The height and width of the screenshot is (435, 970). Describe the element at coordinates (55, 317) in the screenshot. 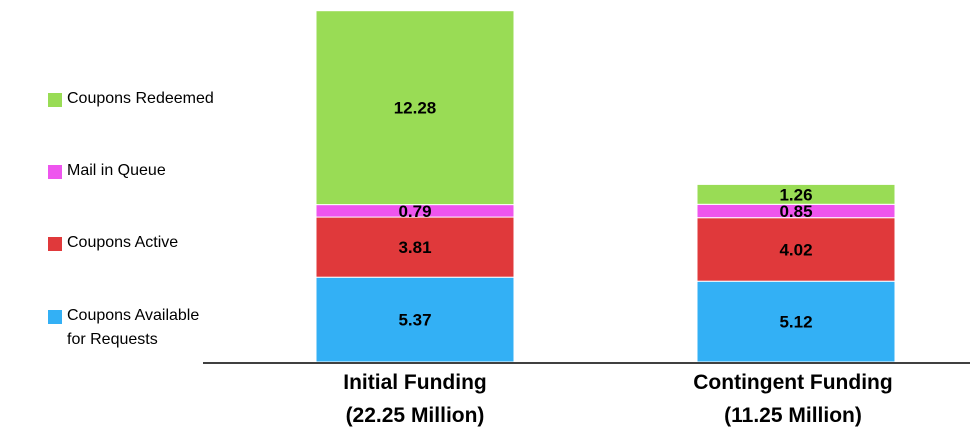

I see `legend-swatch-coupons-available` at that location.